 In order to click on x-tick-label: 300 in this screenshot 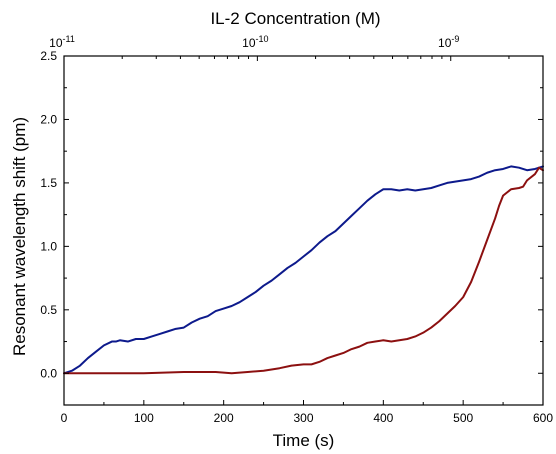, I will do `click(303, 418)`.